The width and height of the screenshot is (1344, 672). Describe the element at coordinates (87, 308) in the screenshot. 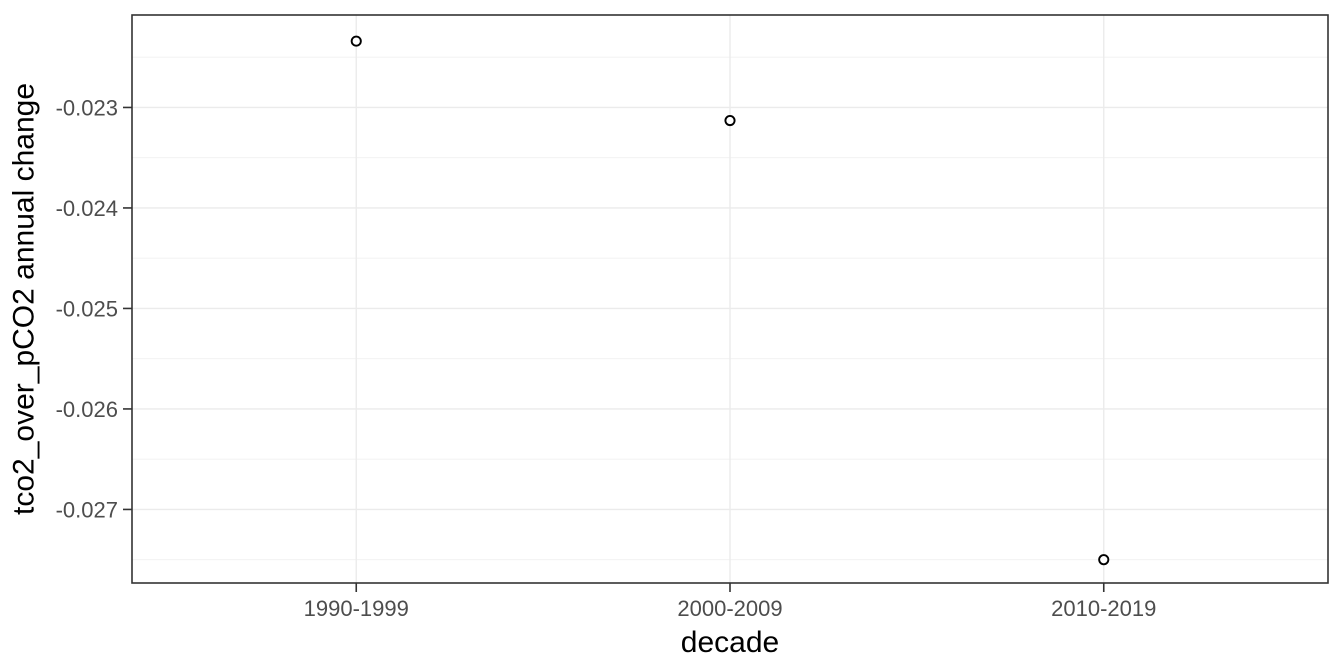

I see `y-axis-tick-label: -0.025` at that location.